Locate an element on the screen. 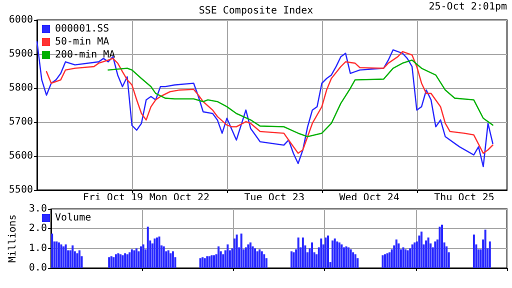 The image size is (512, 288). y-tick-label: 5800 is located at coordinates (20, 88).